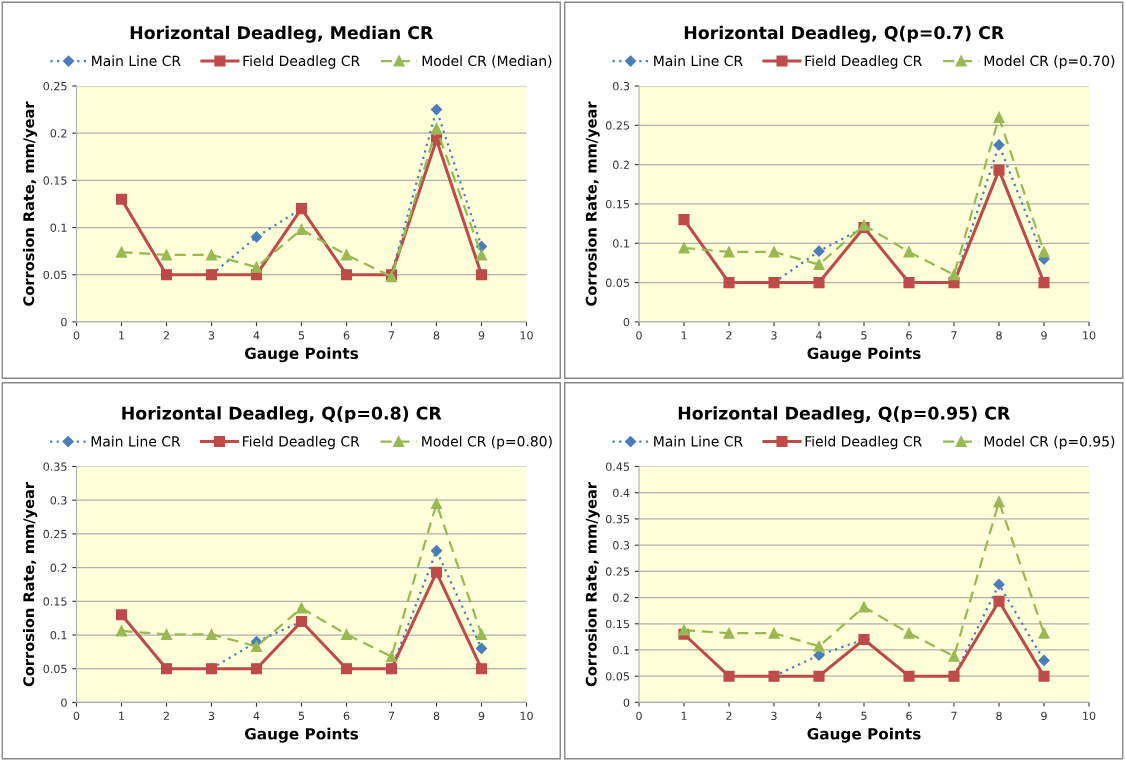 The image size is (1125, 761). I want to click on legend-label: Model CR (Median), so click(487, 61).